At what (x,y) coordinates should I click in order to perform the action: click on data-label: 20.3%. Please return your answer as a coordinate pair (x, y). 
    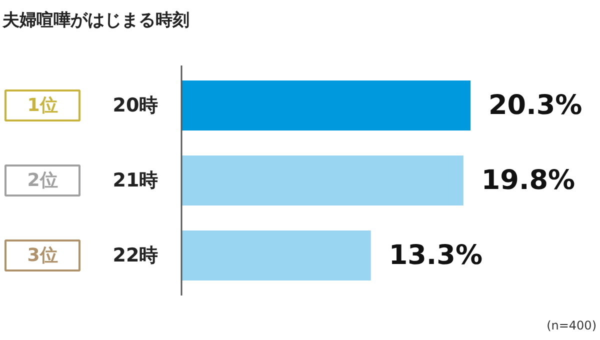
    Looking at the image, I should click on (535, 105).